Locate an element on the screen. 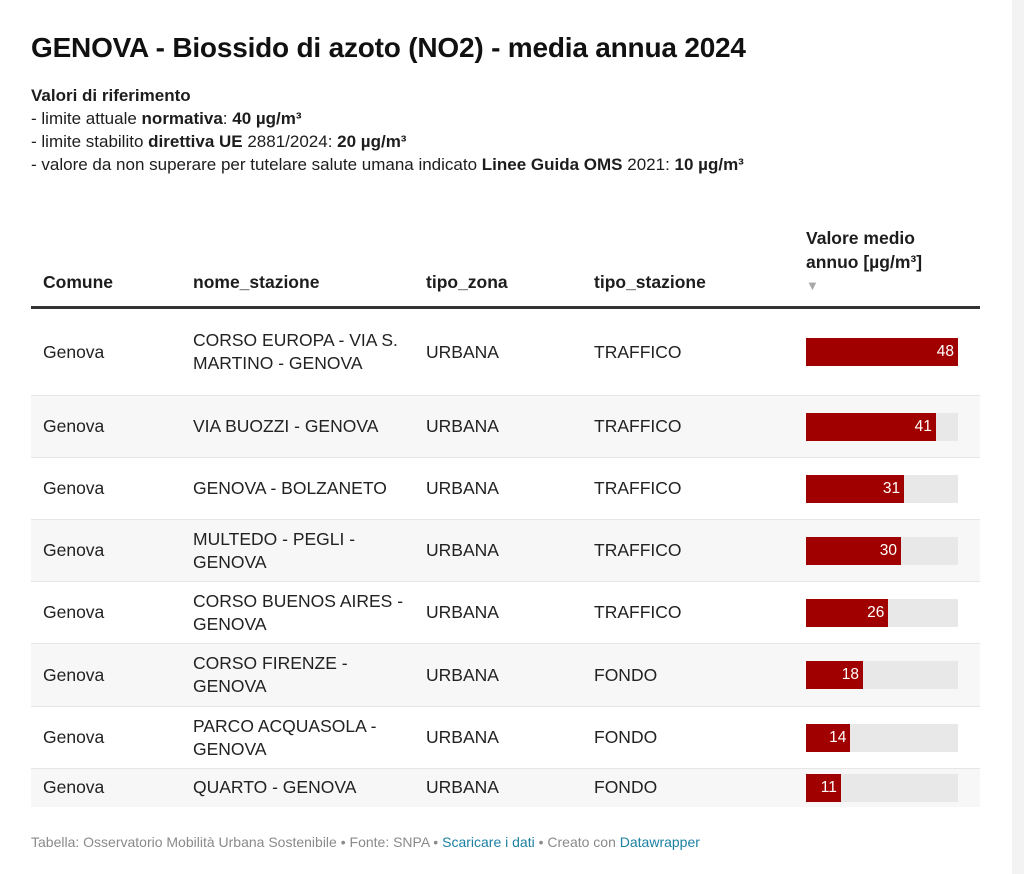 This screenshot has height=874, width=1024. bar-track: 31 is located at coordinates (882, 488).